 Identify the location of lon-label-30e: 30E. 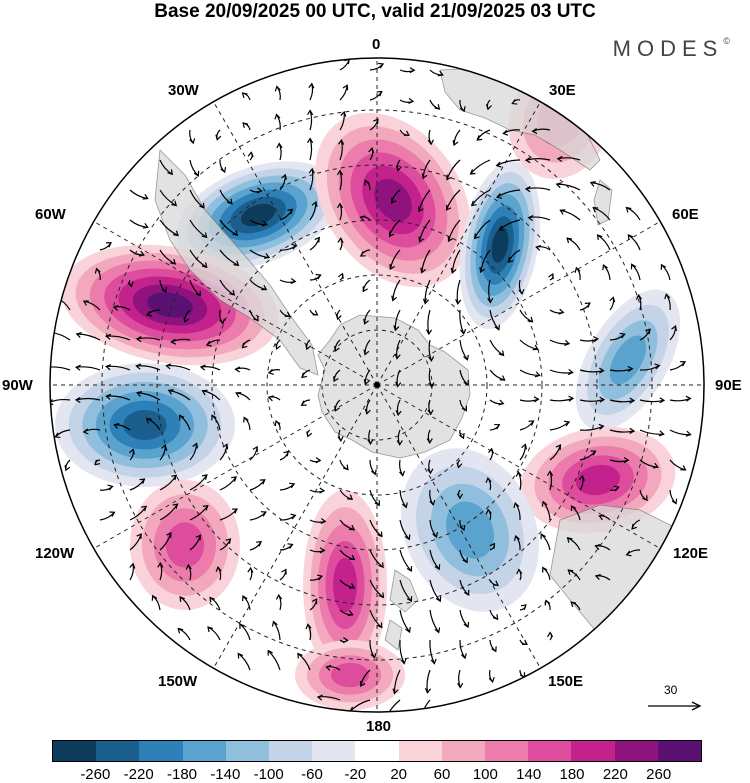
(562, 90).